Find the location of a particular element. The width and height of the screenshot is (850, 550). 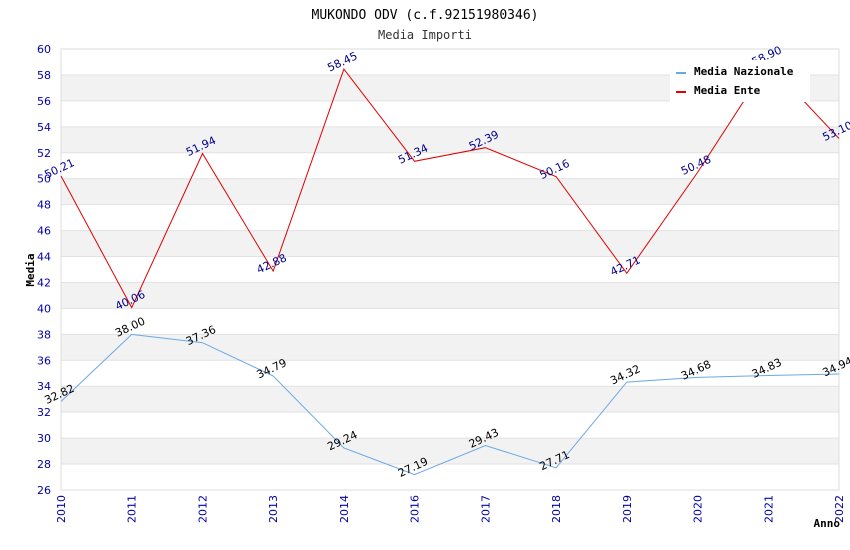

x-tick-label: 2017 is located at coordinates (485, 509).